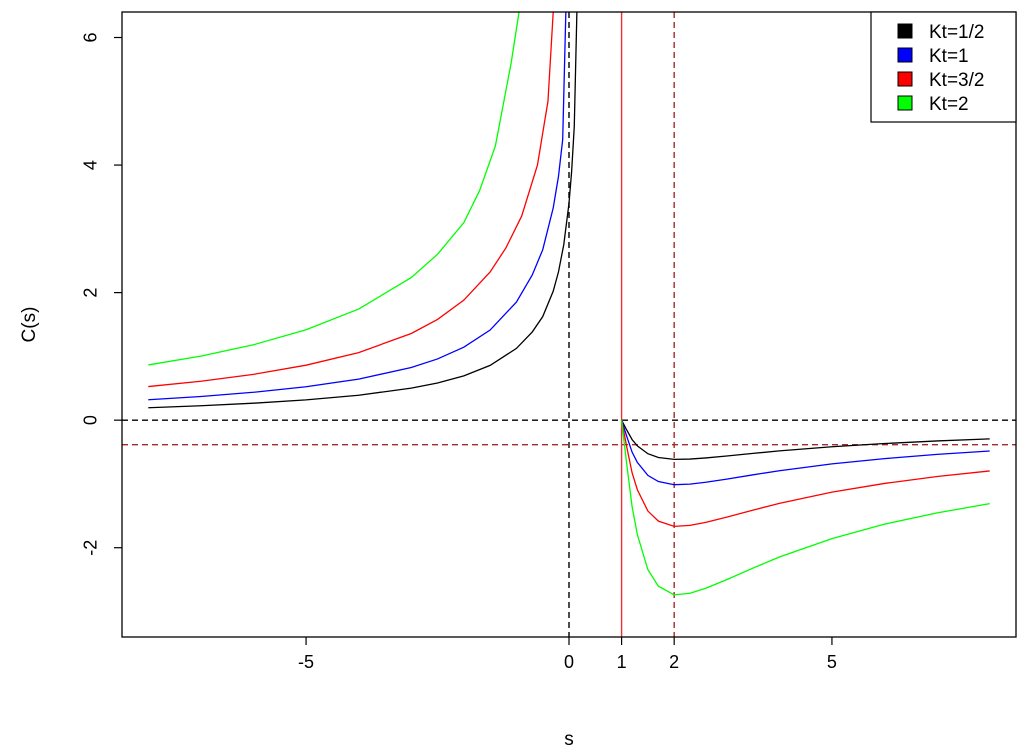 The image size is (1030, 756). What do you see at coordinates (91, 420) in the screenshot?
I see `y-tick-label: 0` at bounding box center [91, 420].